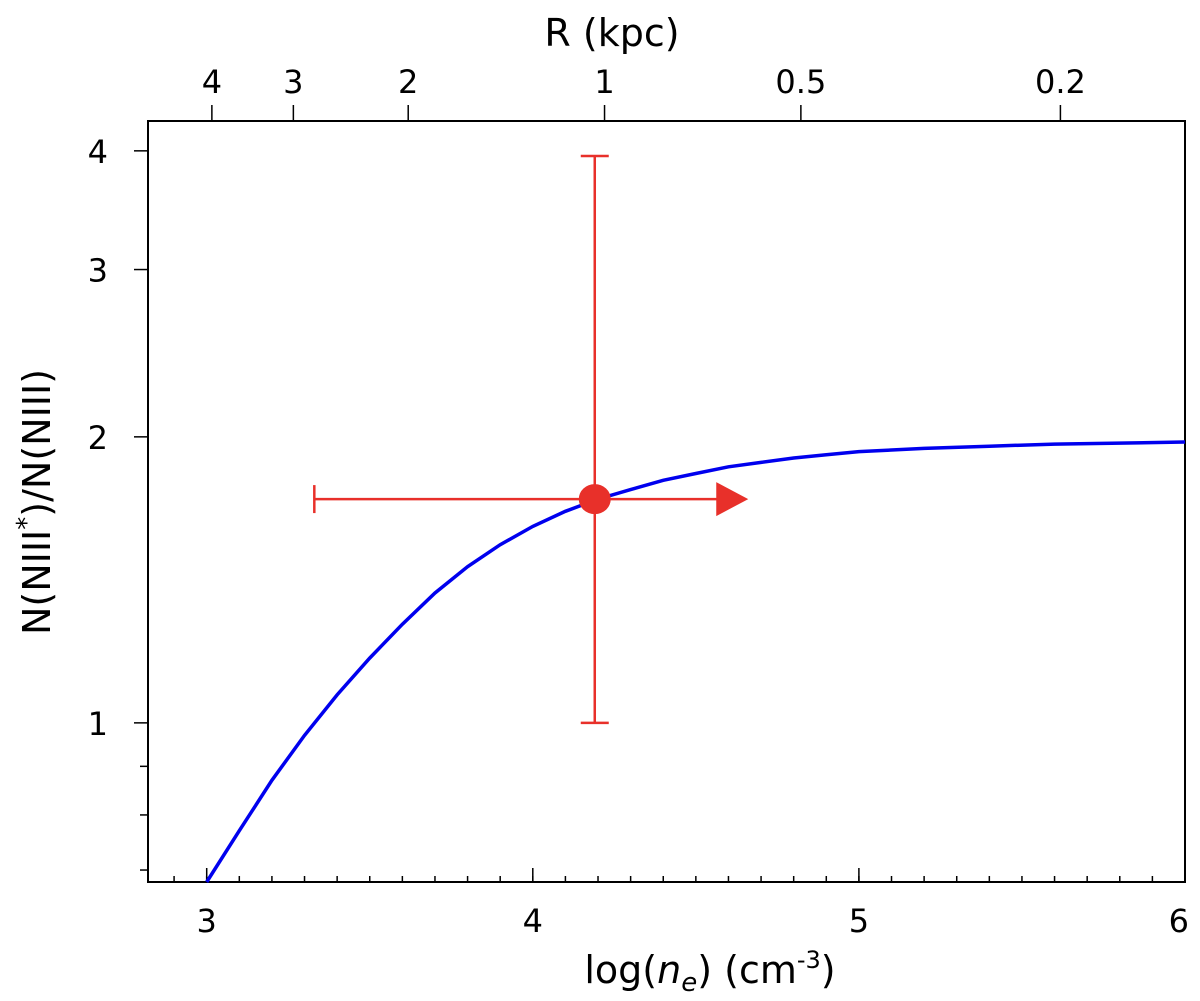 Image resolution: width=1200 pixels, height=1001 pixels. Describe the element at coordinates (620, 970) in the screenshot. I see `x-axis-title-prefix: log(` at that location.